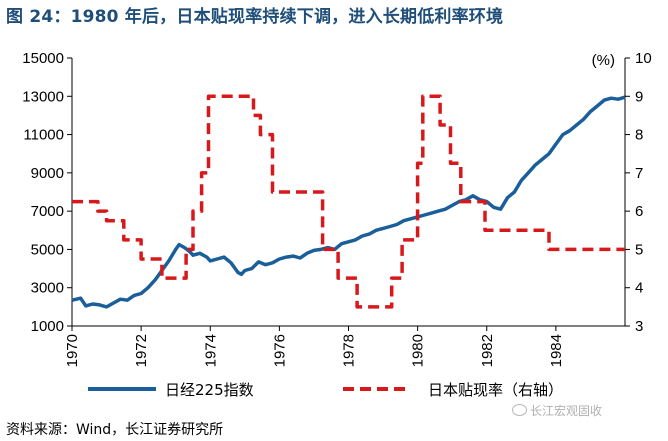 This screenshot has width=668, height=441. I want to click on y-right-tick-label: 9, so click(639, 96).